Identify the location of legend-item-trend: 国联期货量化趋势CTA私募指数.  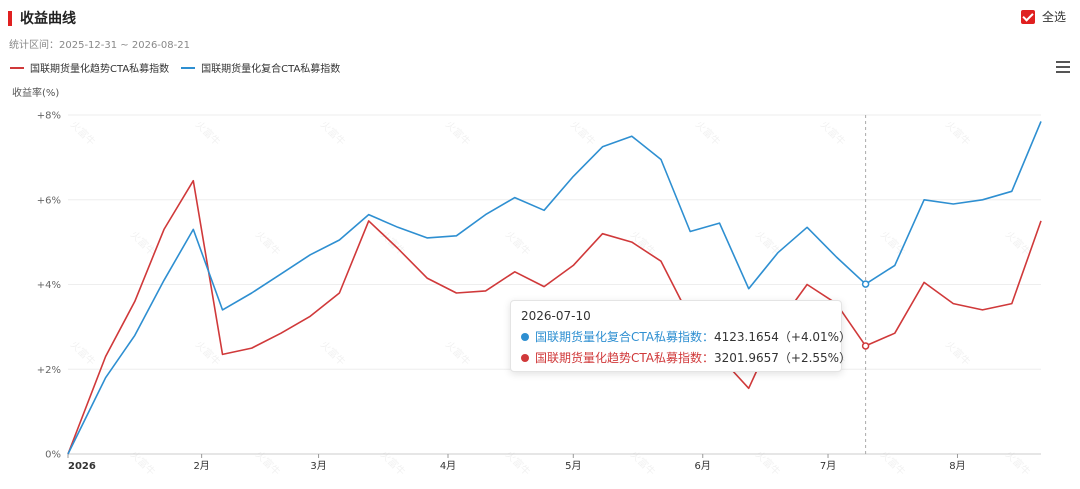
(89, 67).